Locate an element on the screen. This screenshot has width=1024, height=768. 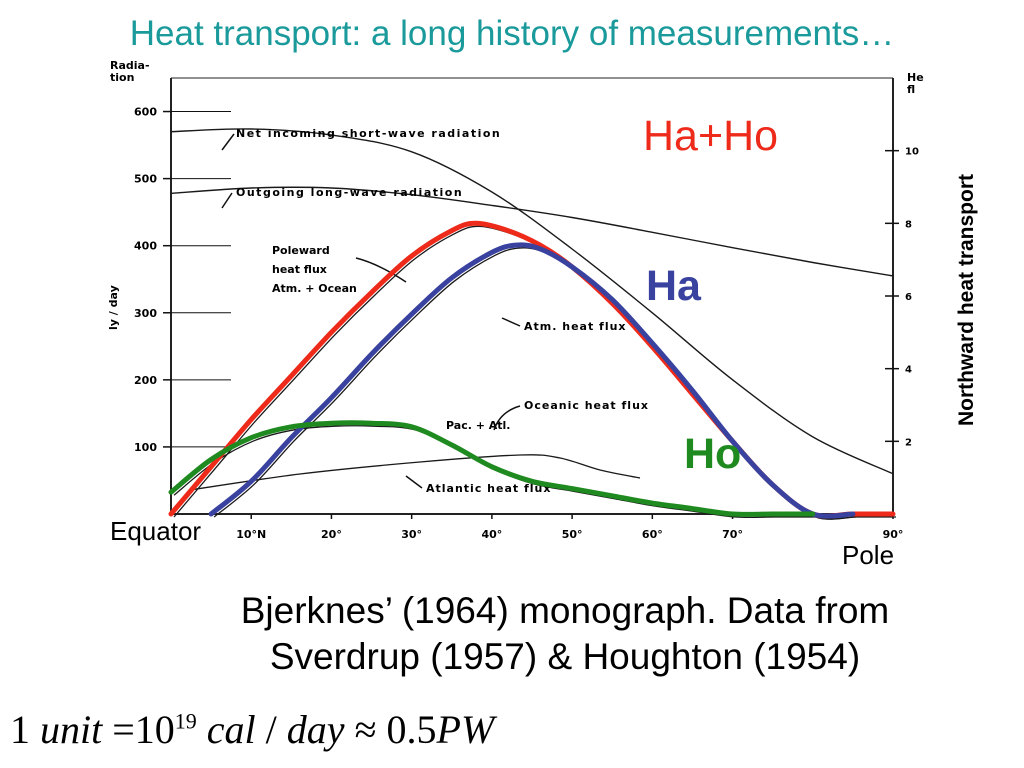
formula-value: 0.5 is located at coordinates (411, 729).